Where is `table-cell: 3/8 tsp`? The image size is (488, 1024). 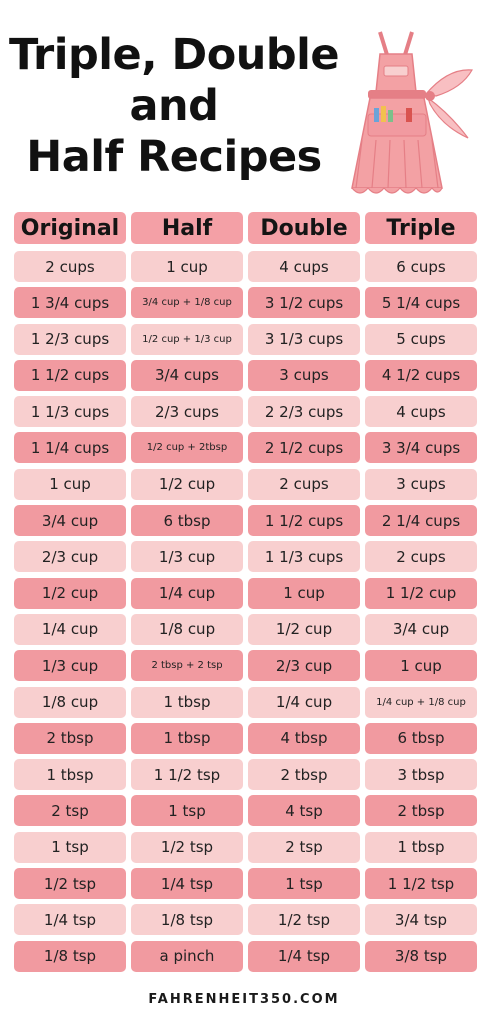 table-cell: 3/8 tsp is located at coordinates (421, 956).